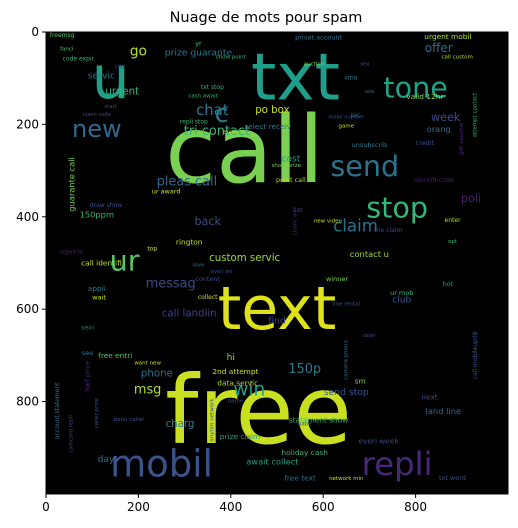  What do you see at coordinates (97, 115) in the screenshot?
I see `word-claim-code: claim code` at bounding box center [97, 115].